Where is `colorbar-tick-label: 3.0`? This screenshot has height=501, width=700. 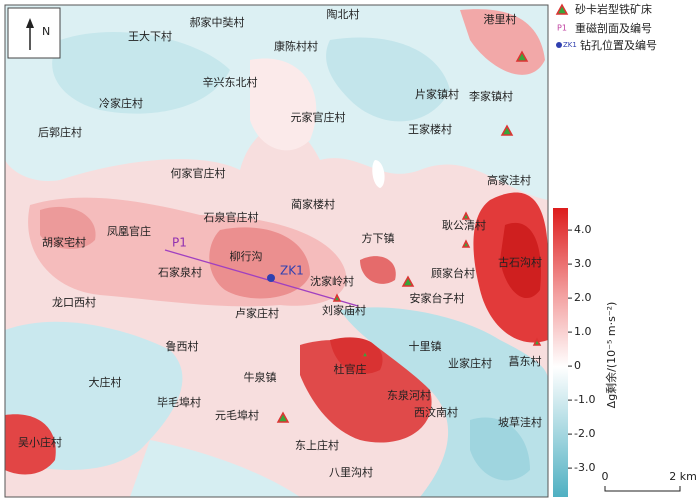 colorbar-tick-label: 3.0 is located at coordinates (583, 263).